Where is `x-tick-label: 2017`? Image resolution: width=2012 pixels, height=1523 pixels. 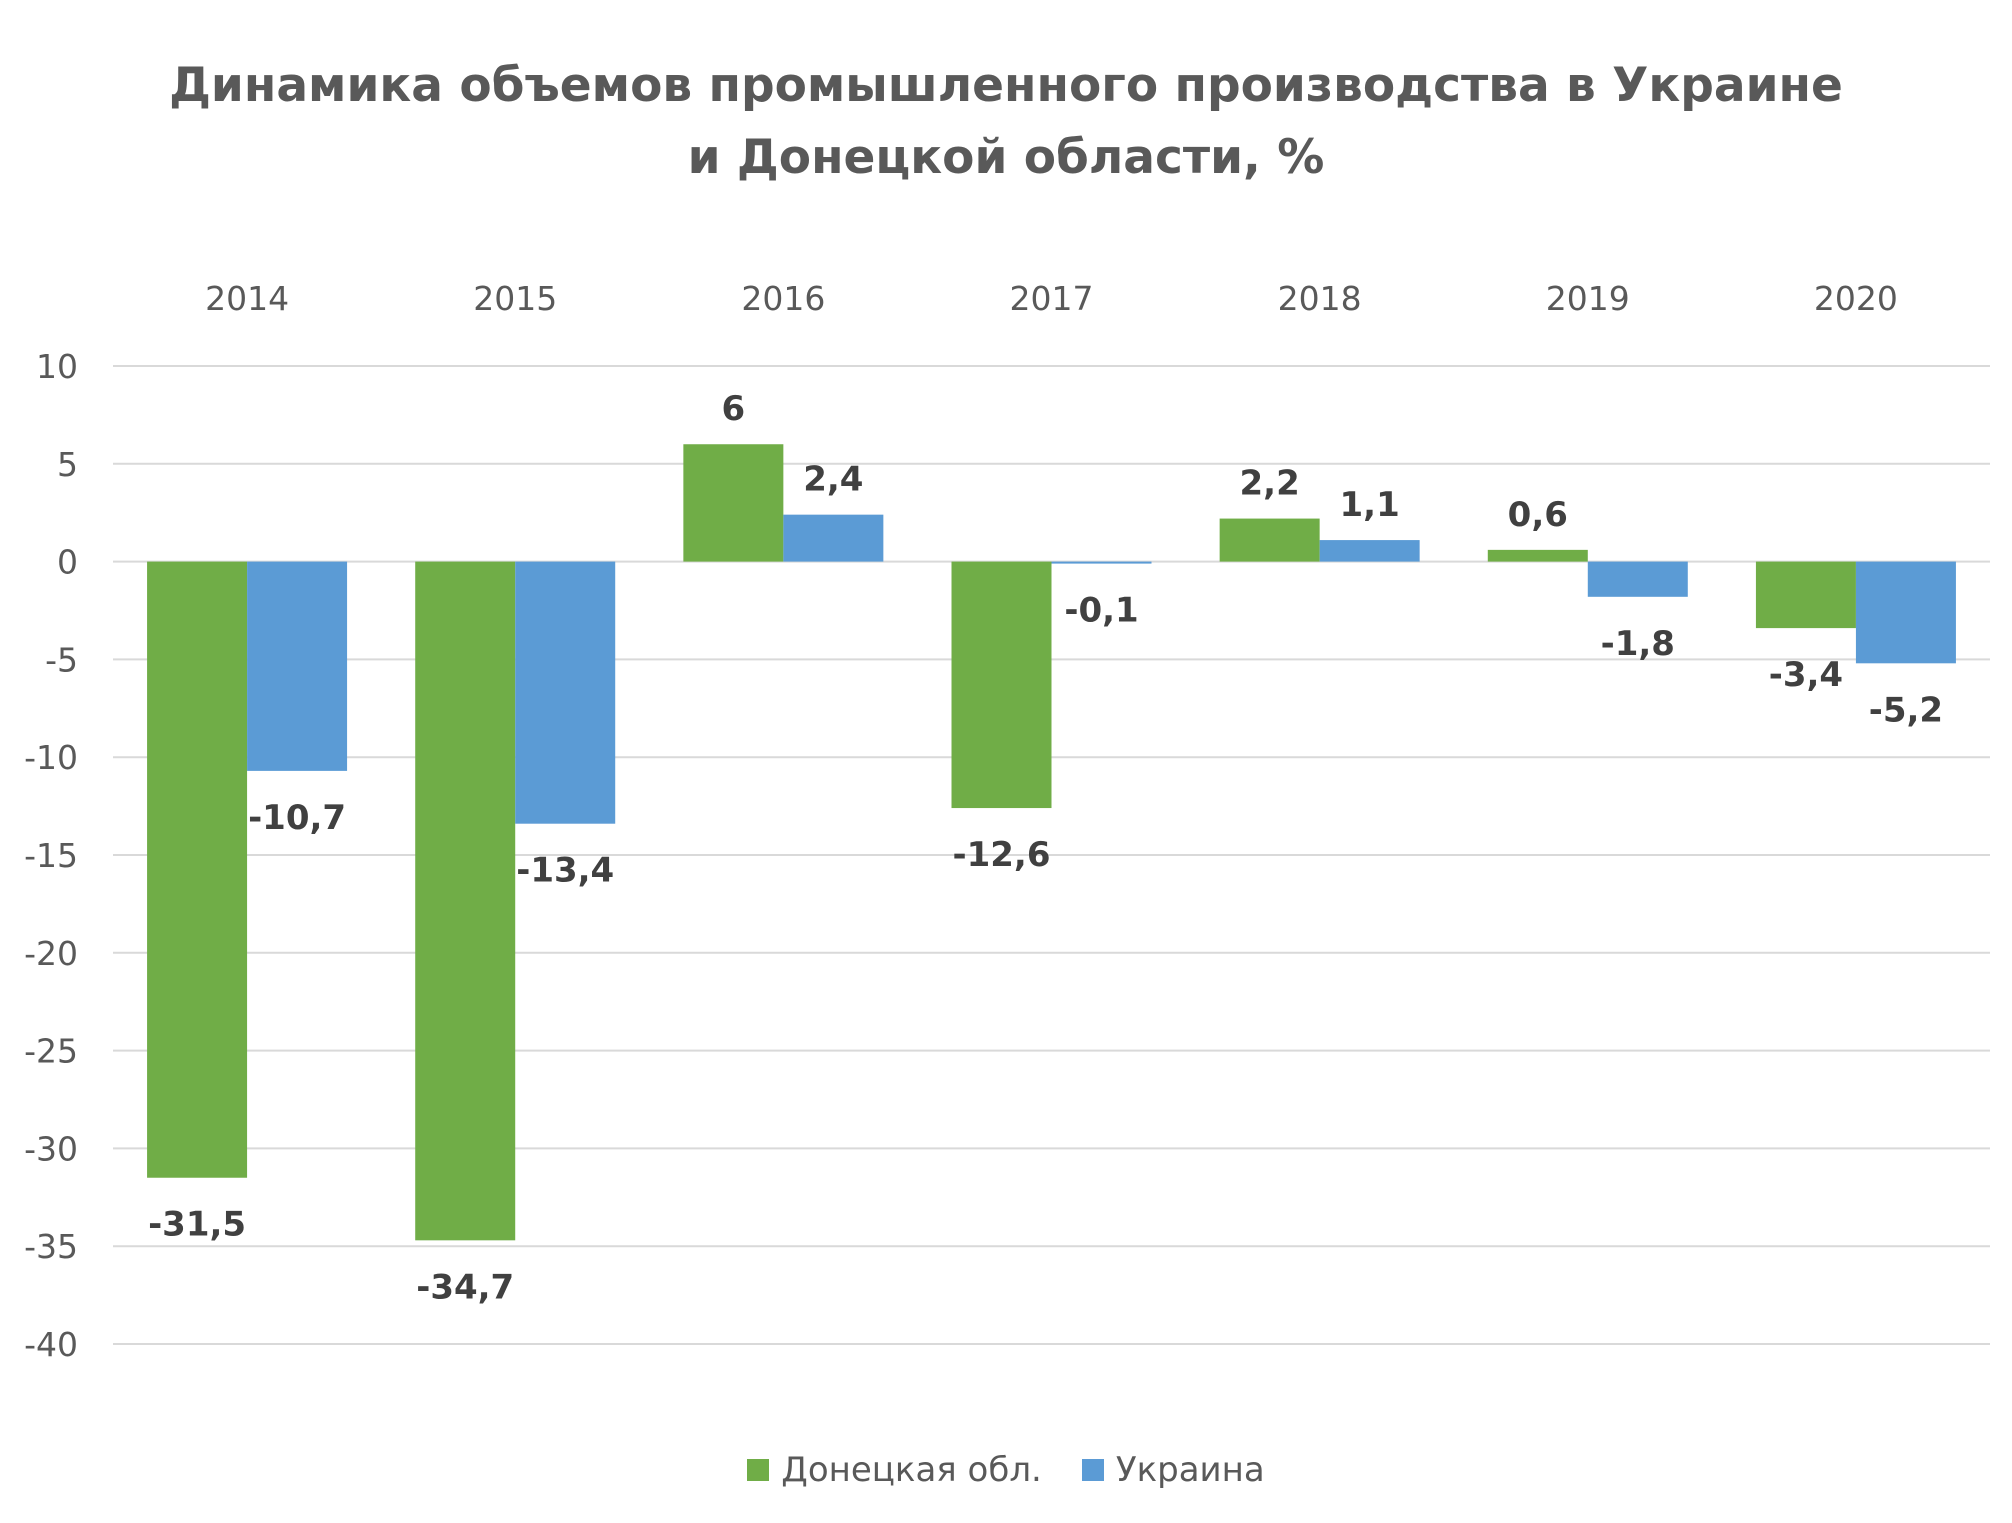 x-tick-label: 2017 is located at coordinates (1052, 298).